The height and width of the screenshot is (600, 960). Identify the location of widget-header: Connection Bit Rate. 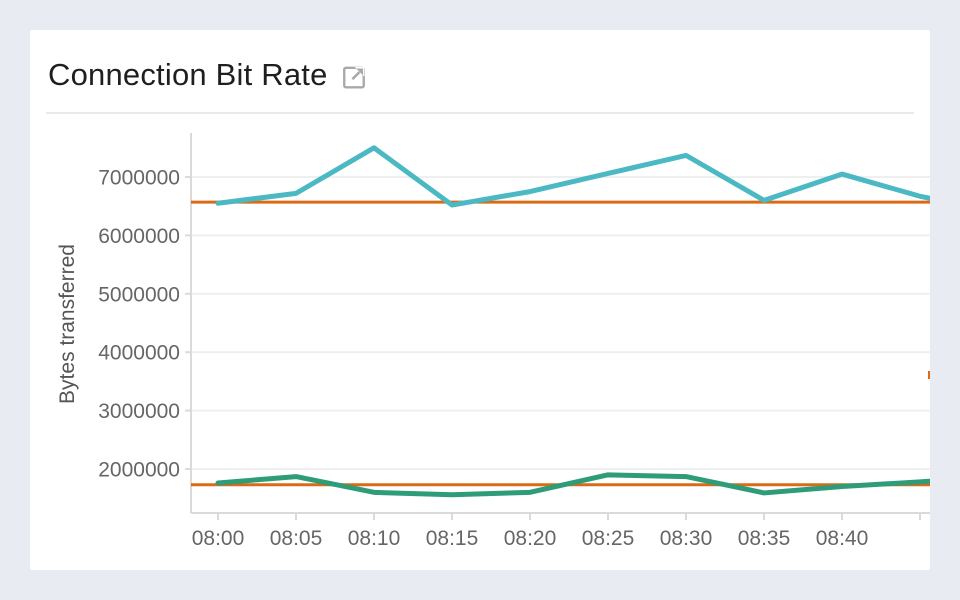
(207, 75).